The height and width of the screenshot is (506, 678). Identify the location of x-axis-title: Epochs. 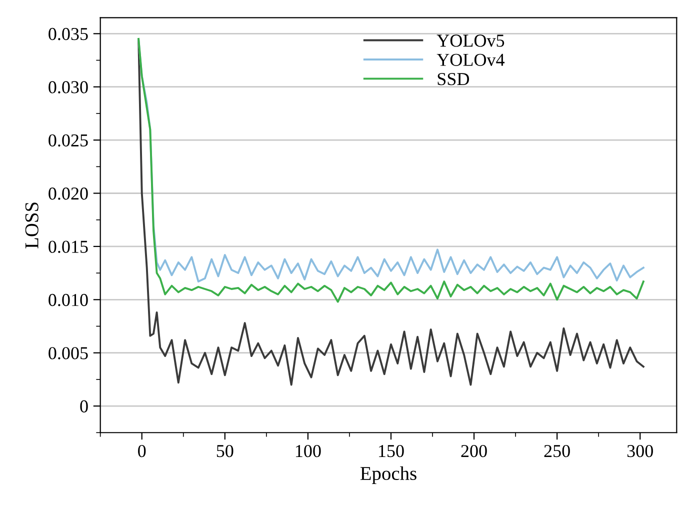
(388, 475).